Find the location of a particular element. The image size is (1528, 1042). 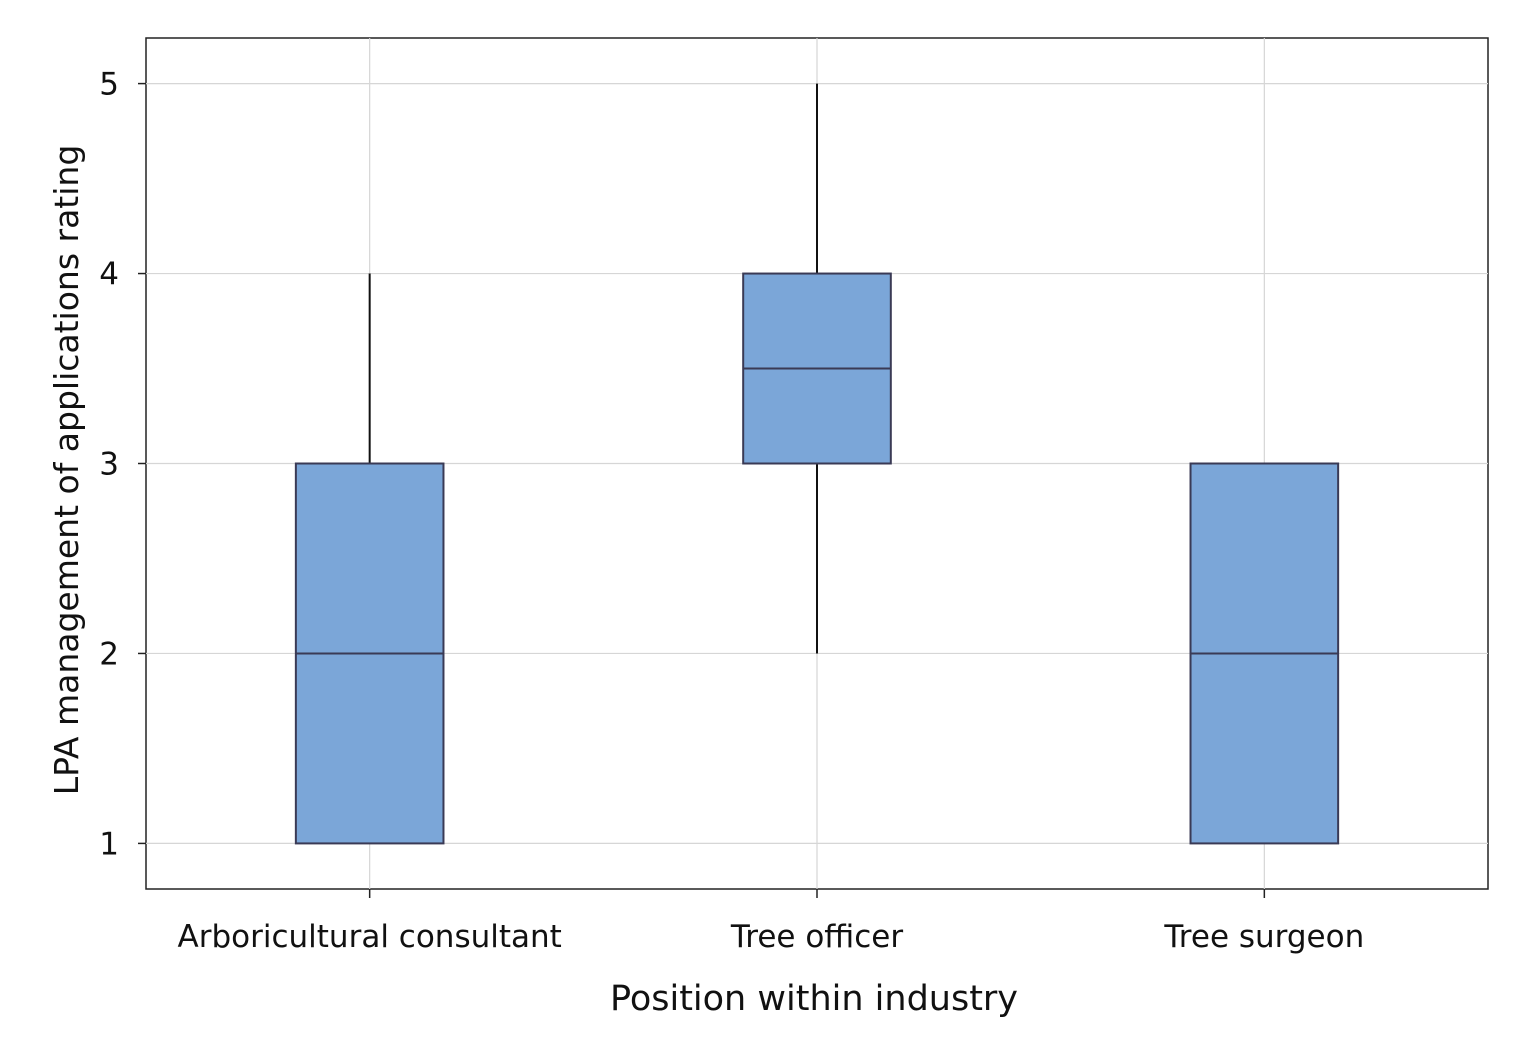

y-tick-label: 2 is located at coordinates (109, 654).